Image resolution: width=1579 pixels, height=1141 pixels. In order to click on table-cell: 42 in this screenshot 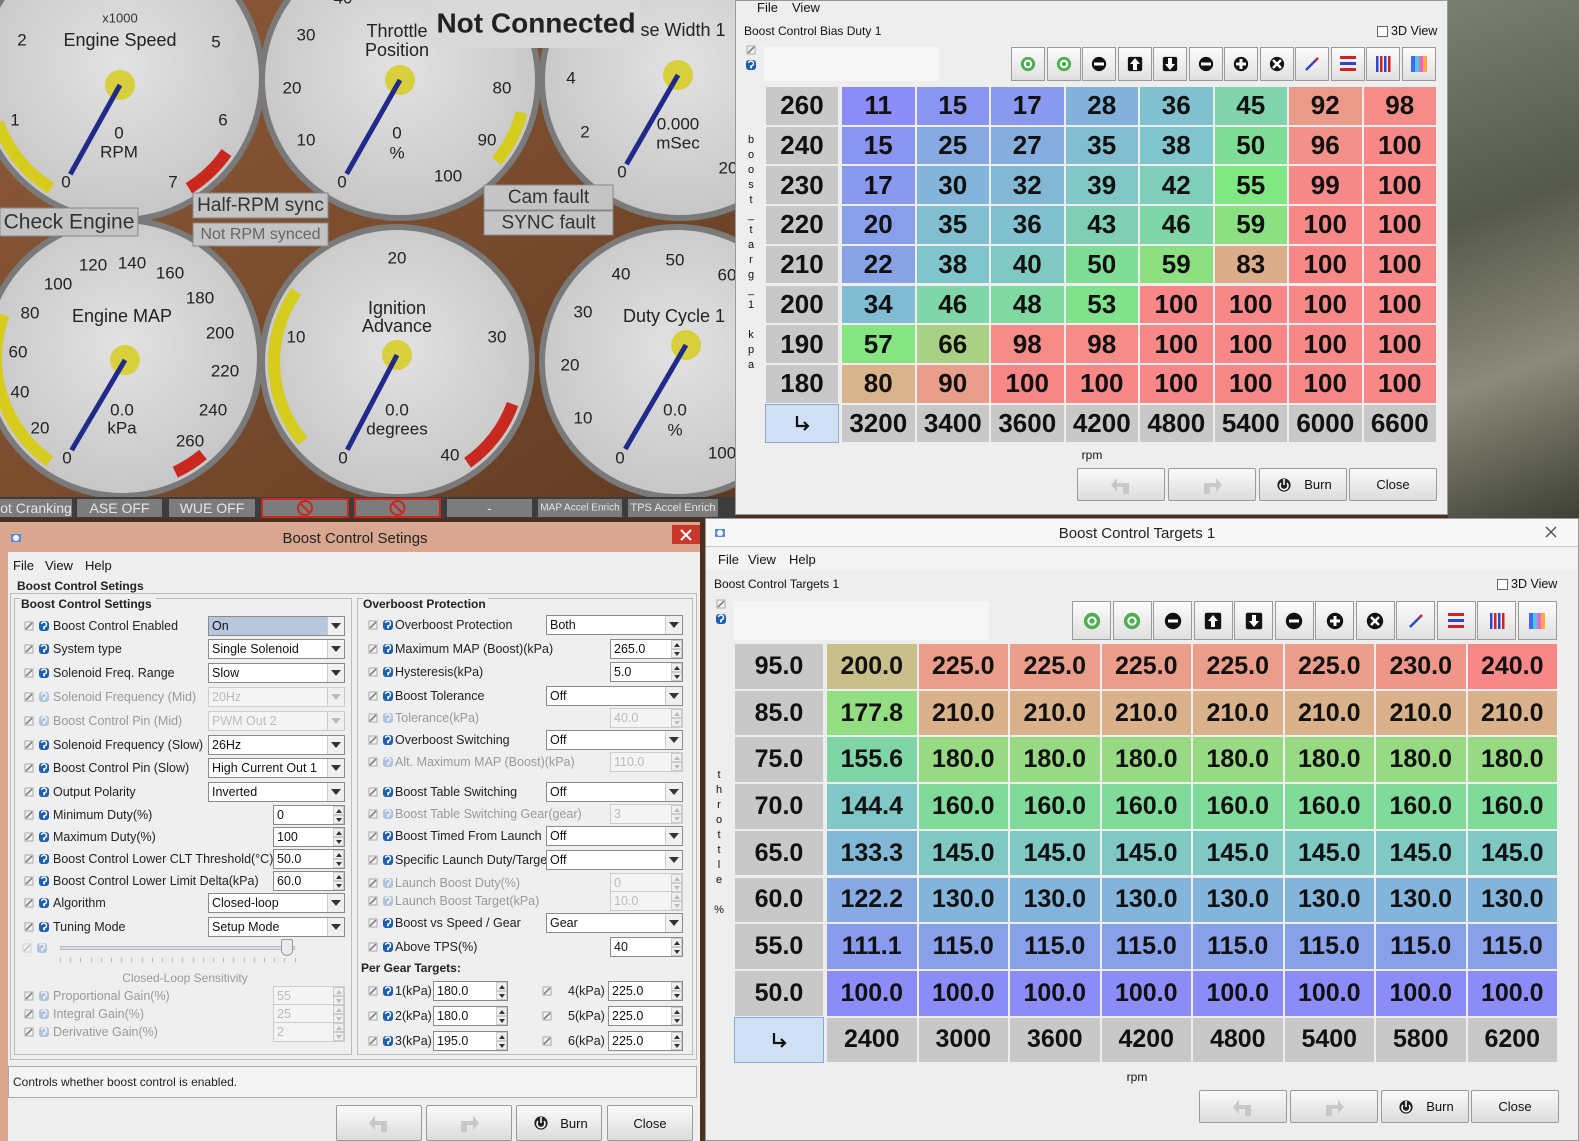, I will do `click(1176, 185)`.